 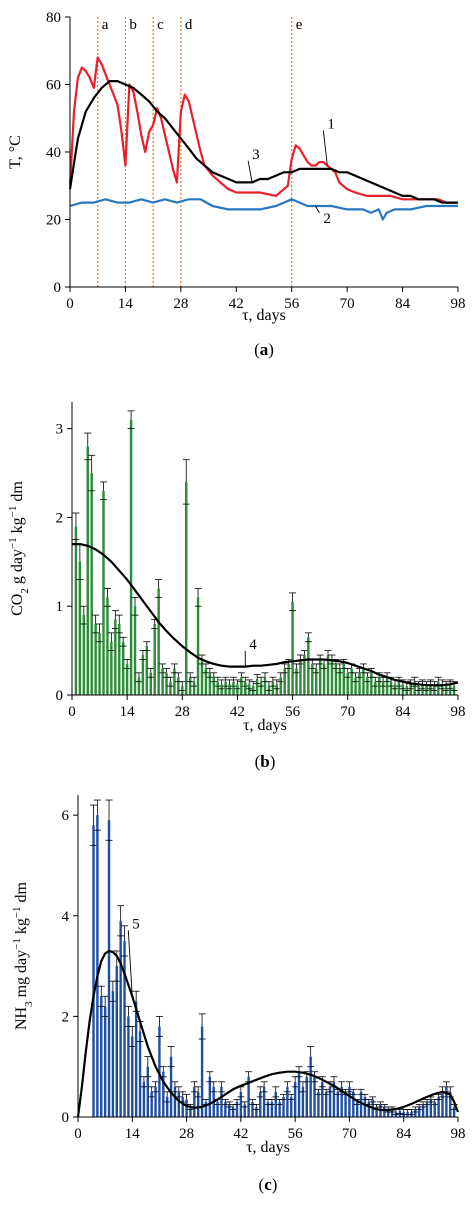 I want to click on y-tick-label: 80, so click(x=53, y=18).